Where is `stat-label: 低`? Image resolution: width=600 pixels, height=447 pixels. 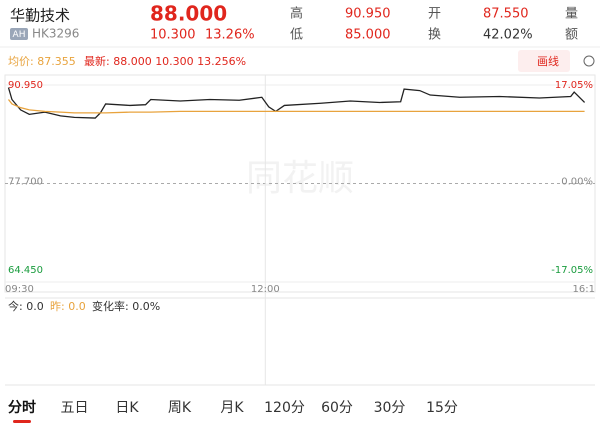 stat-label: 低 is located at coordinates (296, 35).